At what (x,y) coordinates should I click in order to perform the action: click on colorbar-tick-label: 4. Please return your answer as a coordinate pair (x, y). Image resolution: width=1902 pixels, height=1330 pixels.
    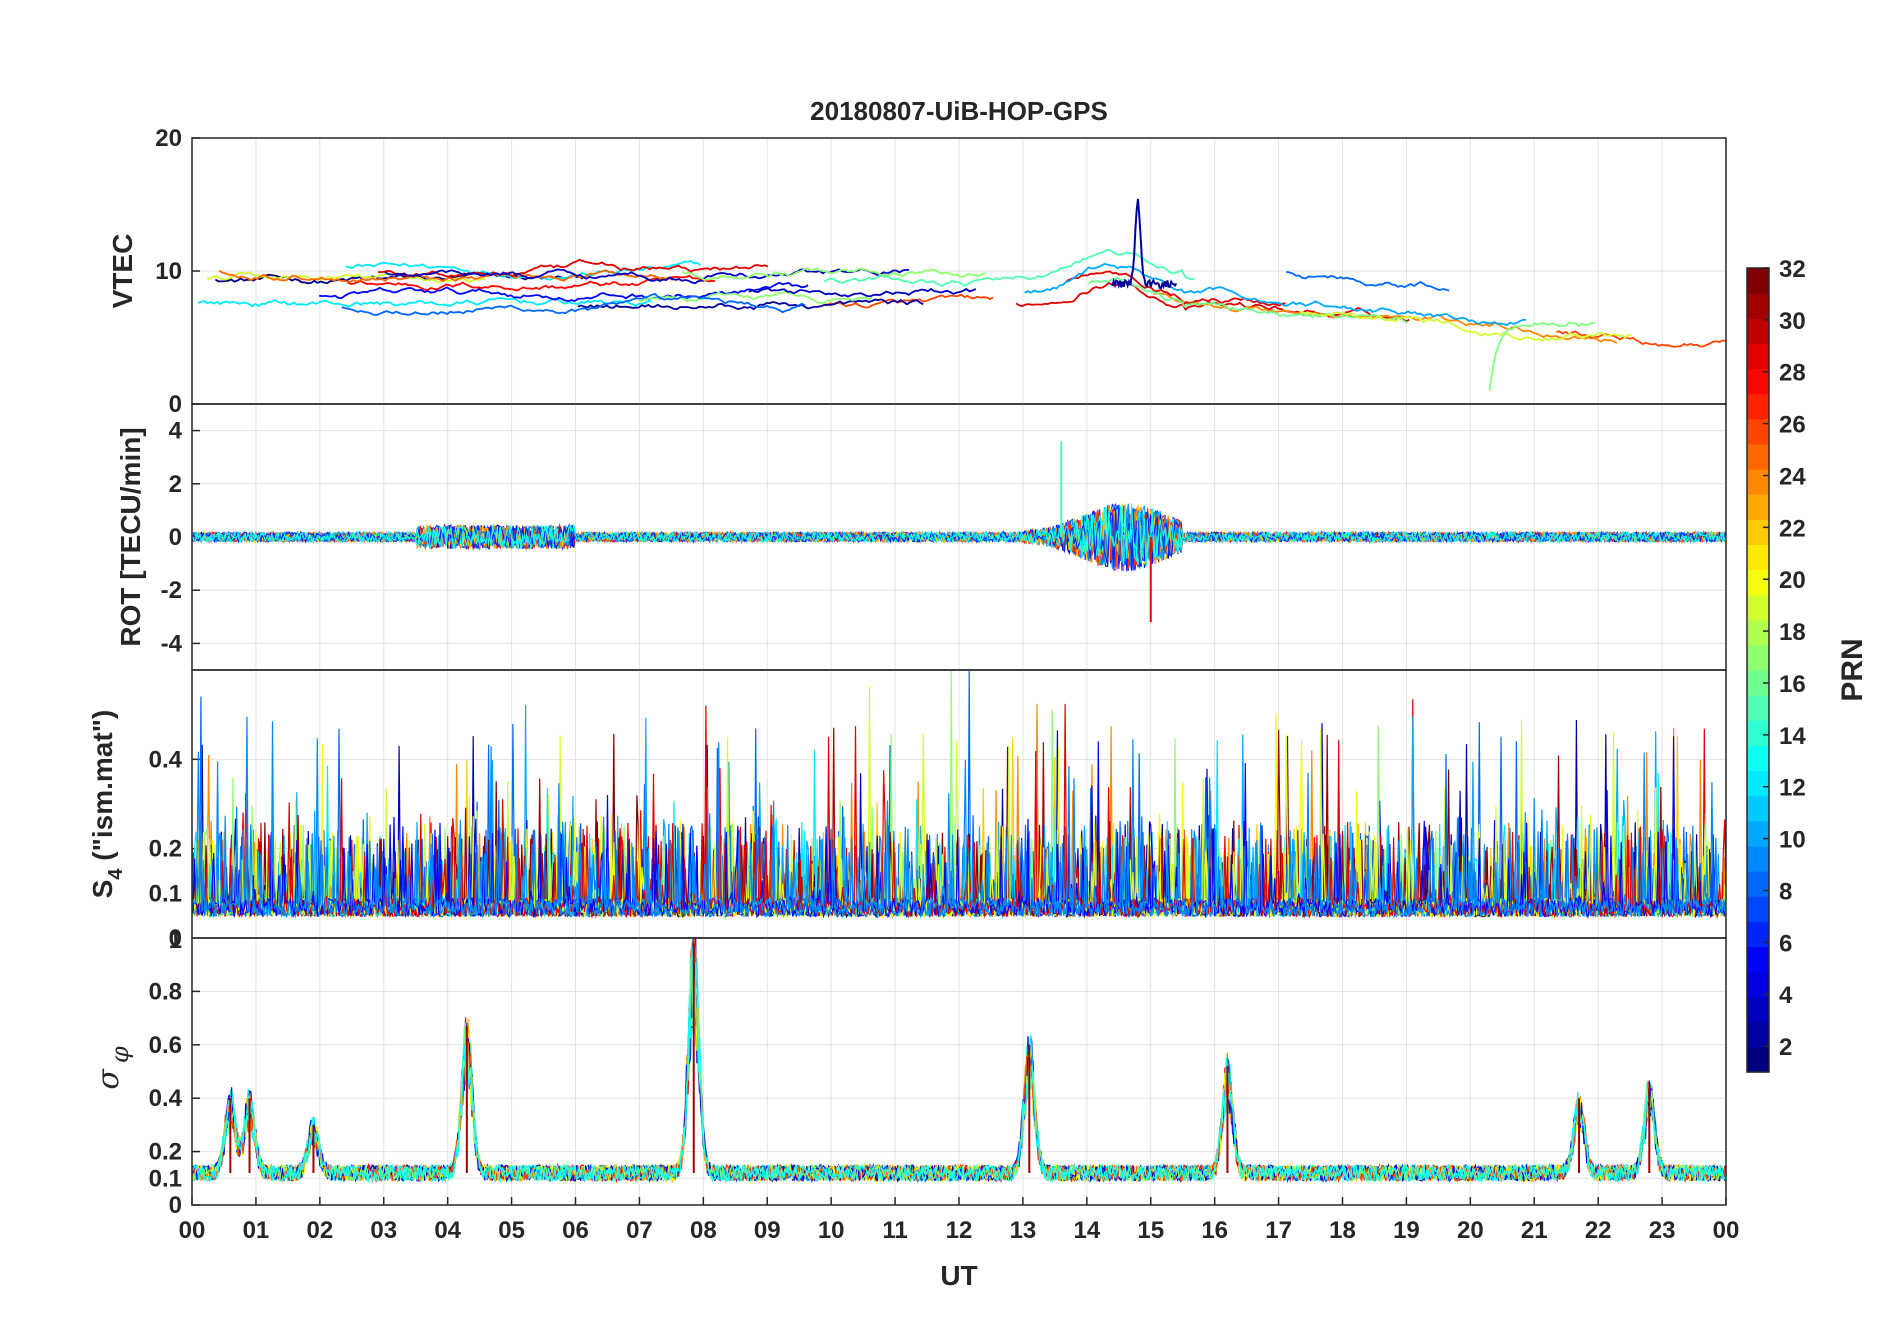
    Looking at the image, I should click on (1786, 995).